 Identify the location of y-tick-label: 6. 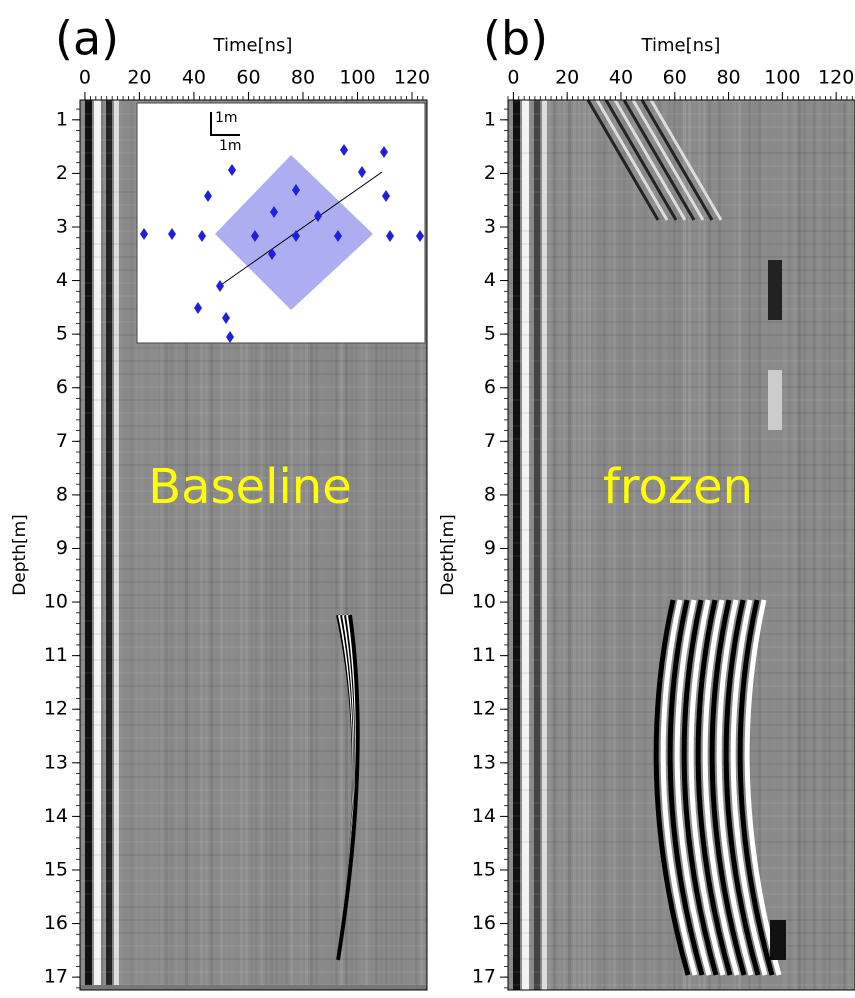
(62, 387).